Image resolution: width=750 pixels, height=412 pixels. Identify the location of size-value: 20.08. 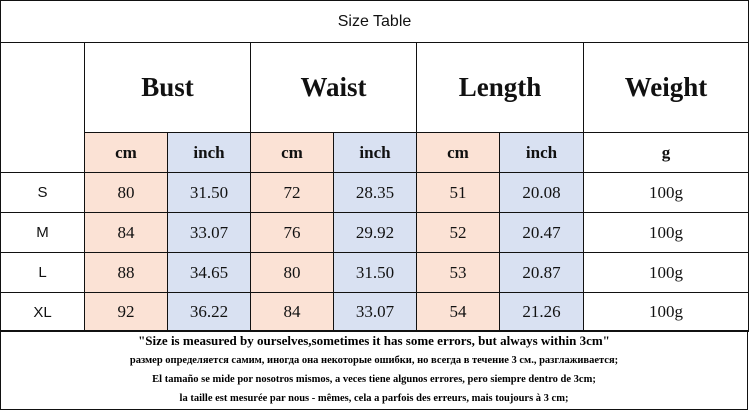
(541, 192).